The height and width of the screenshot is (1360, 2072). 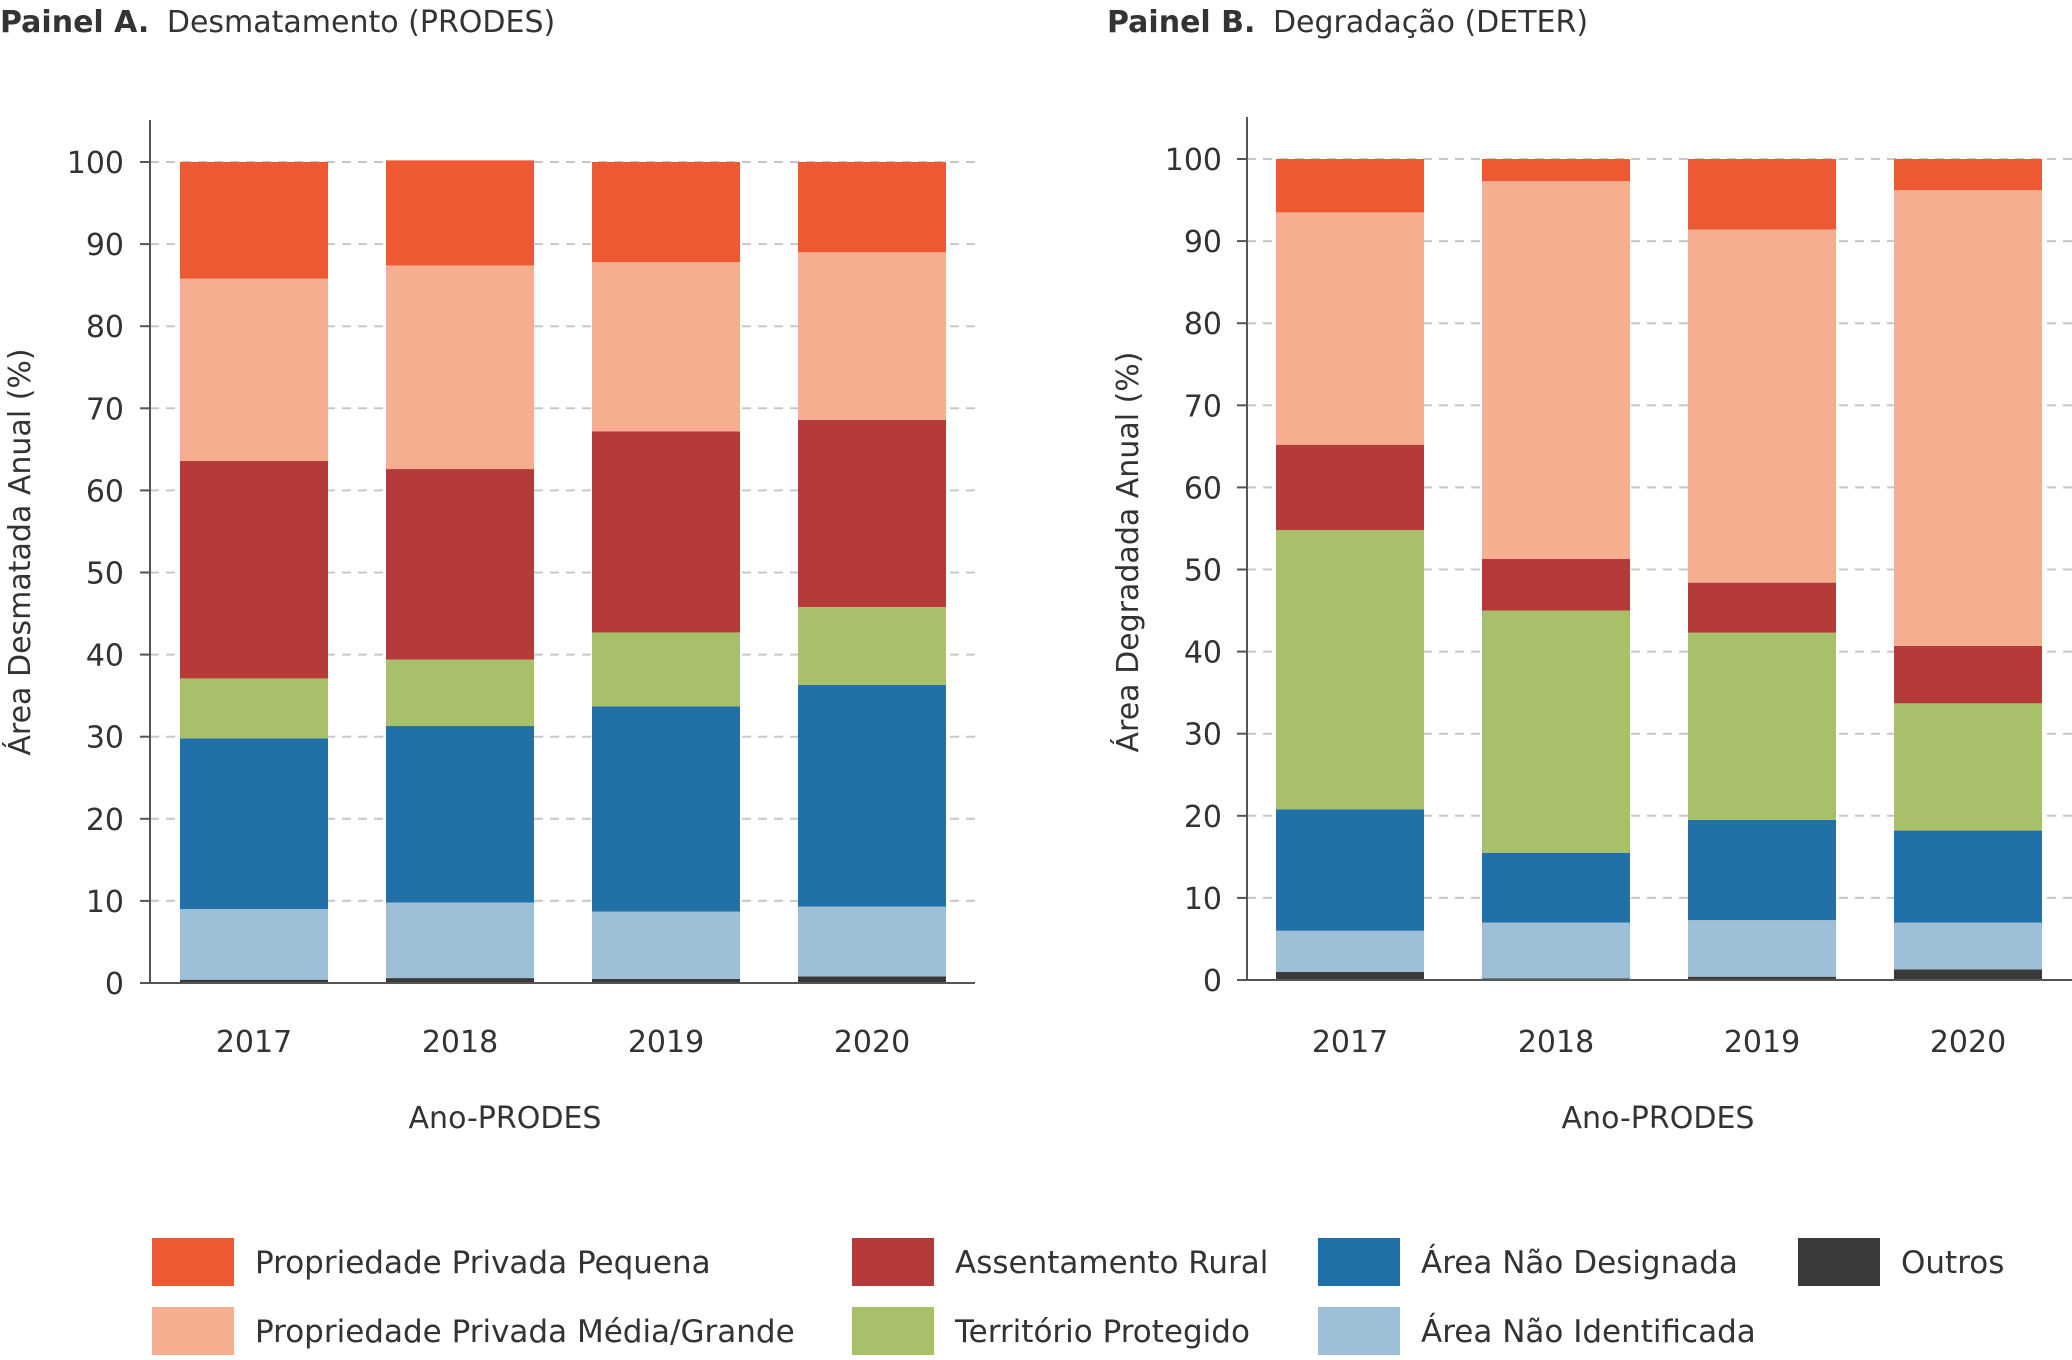 I want to click on panel-b-title-bold: Painel B., so click(x=1181, y=22).